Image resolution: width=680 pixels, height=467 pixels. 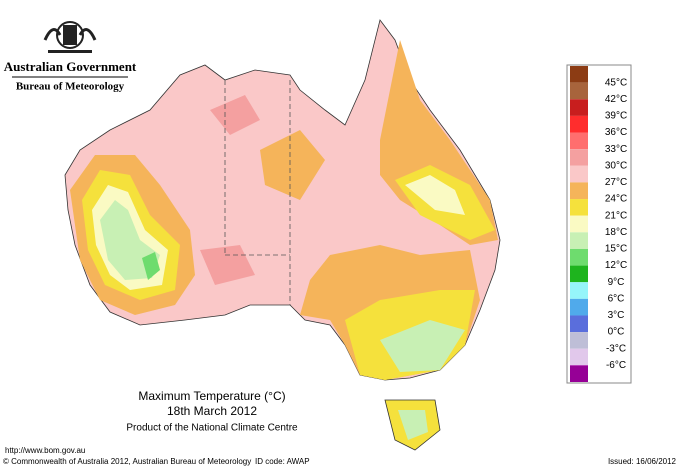 I want to click on map-title: Maximum Temperature (°C), so click(x=211, y=396).